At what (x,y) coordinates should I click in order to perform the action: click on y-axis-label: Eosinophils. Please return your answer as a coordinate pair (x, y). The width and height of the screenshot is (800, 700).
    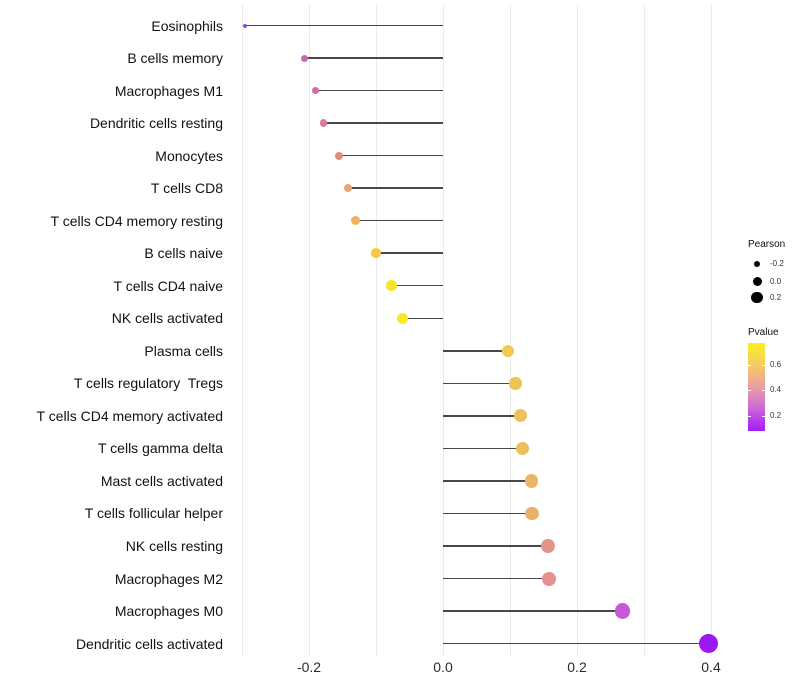
    Looking at the image, I should click on (187, 25).